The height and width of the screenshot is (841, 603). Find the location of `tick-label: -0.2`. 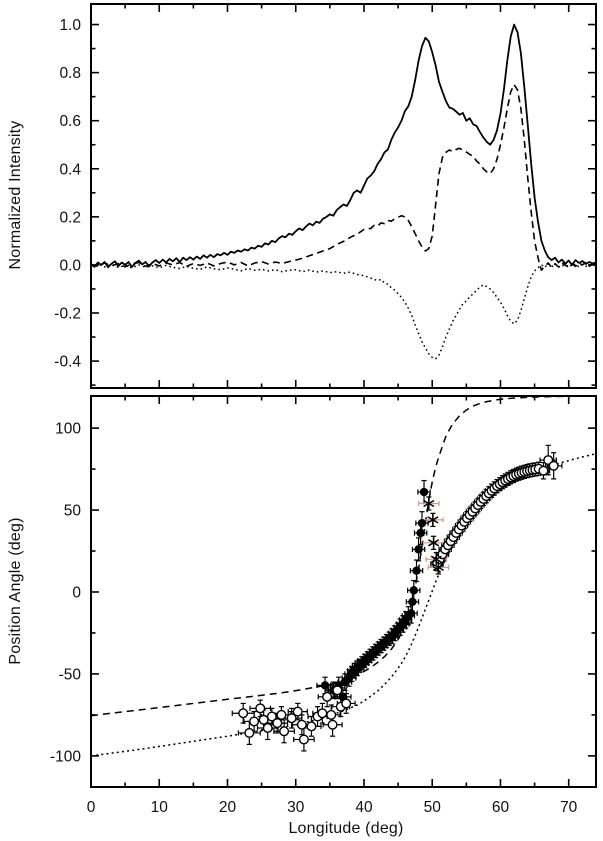

tick-label: -0.2 is located at coordinates (67, 314).